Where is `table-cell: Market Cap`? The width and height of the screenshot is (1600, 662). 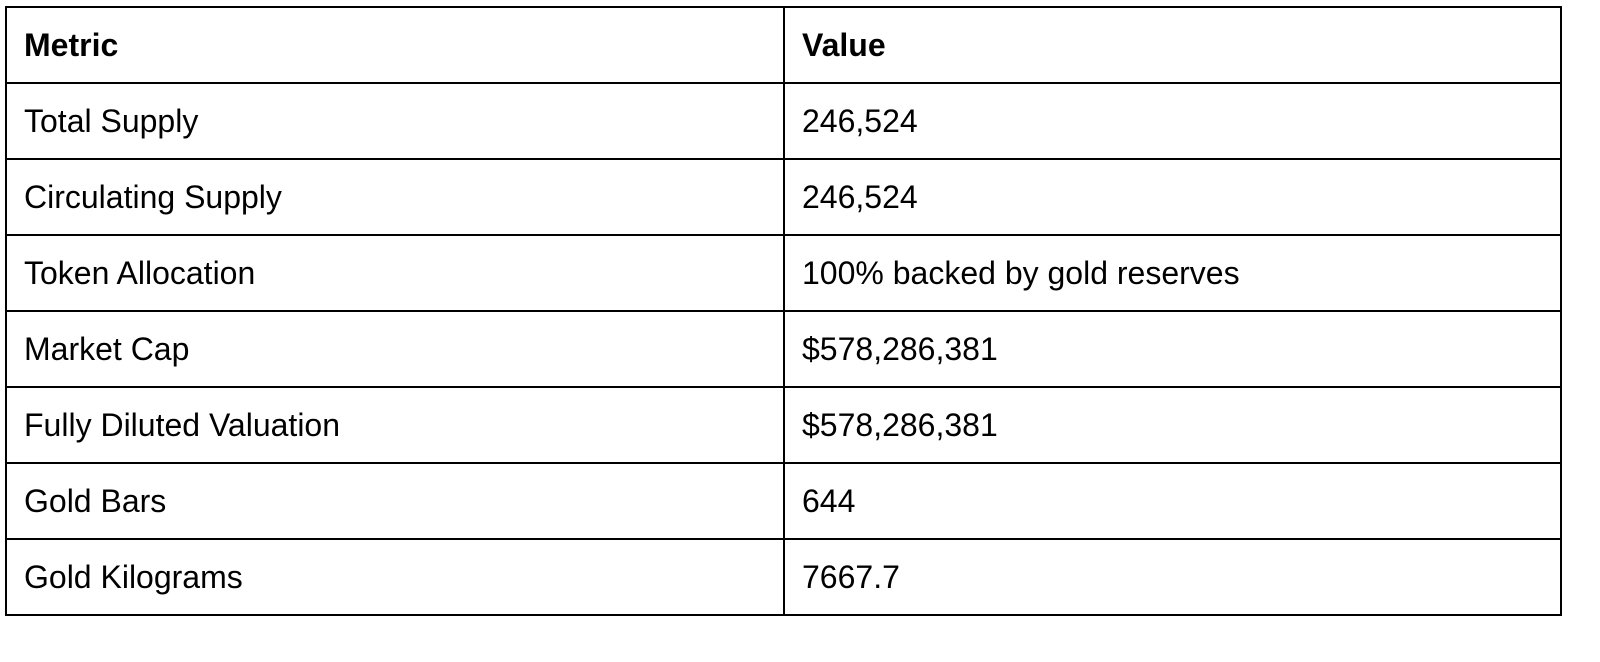
table-cell: Market Cap is located at coordinates (395, 349).